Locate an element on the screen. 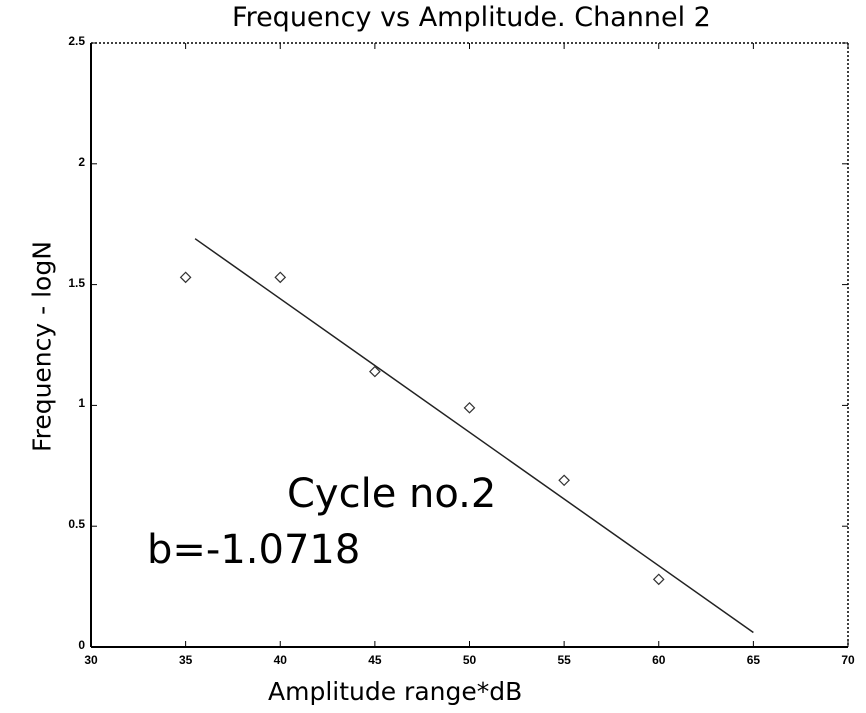 This screenshot has width=866, height=713. x-tick-label: 35 is located at coordinates (185, 660).